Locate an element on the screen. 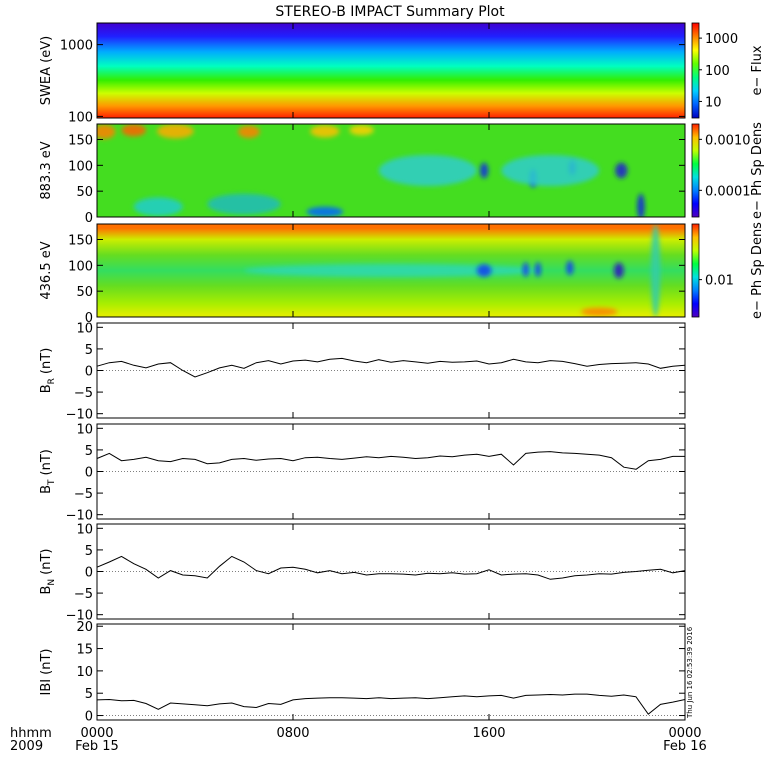  ylabel-quantity: IBI is located at coordinates (46, 687).